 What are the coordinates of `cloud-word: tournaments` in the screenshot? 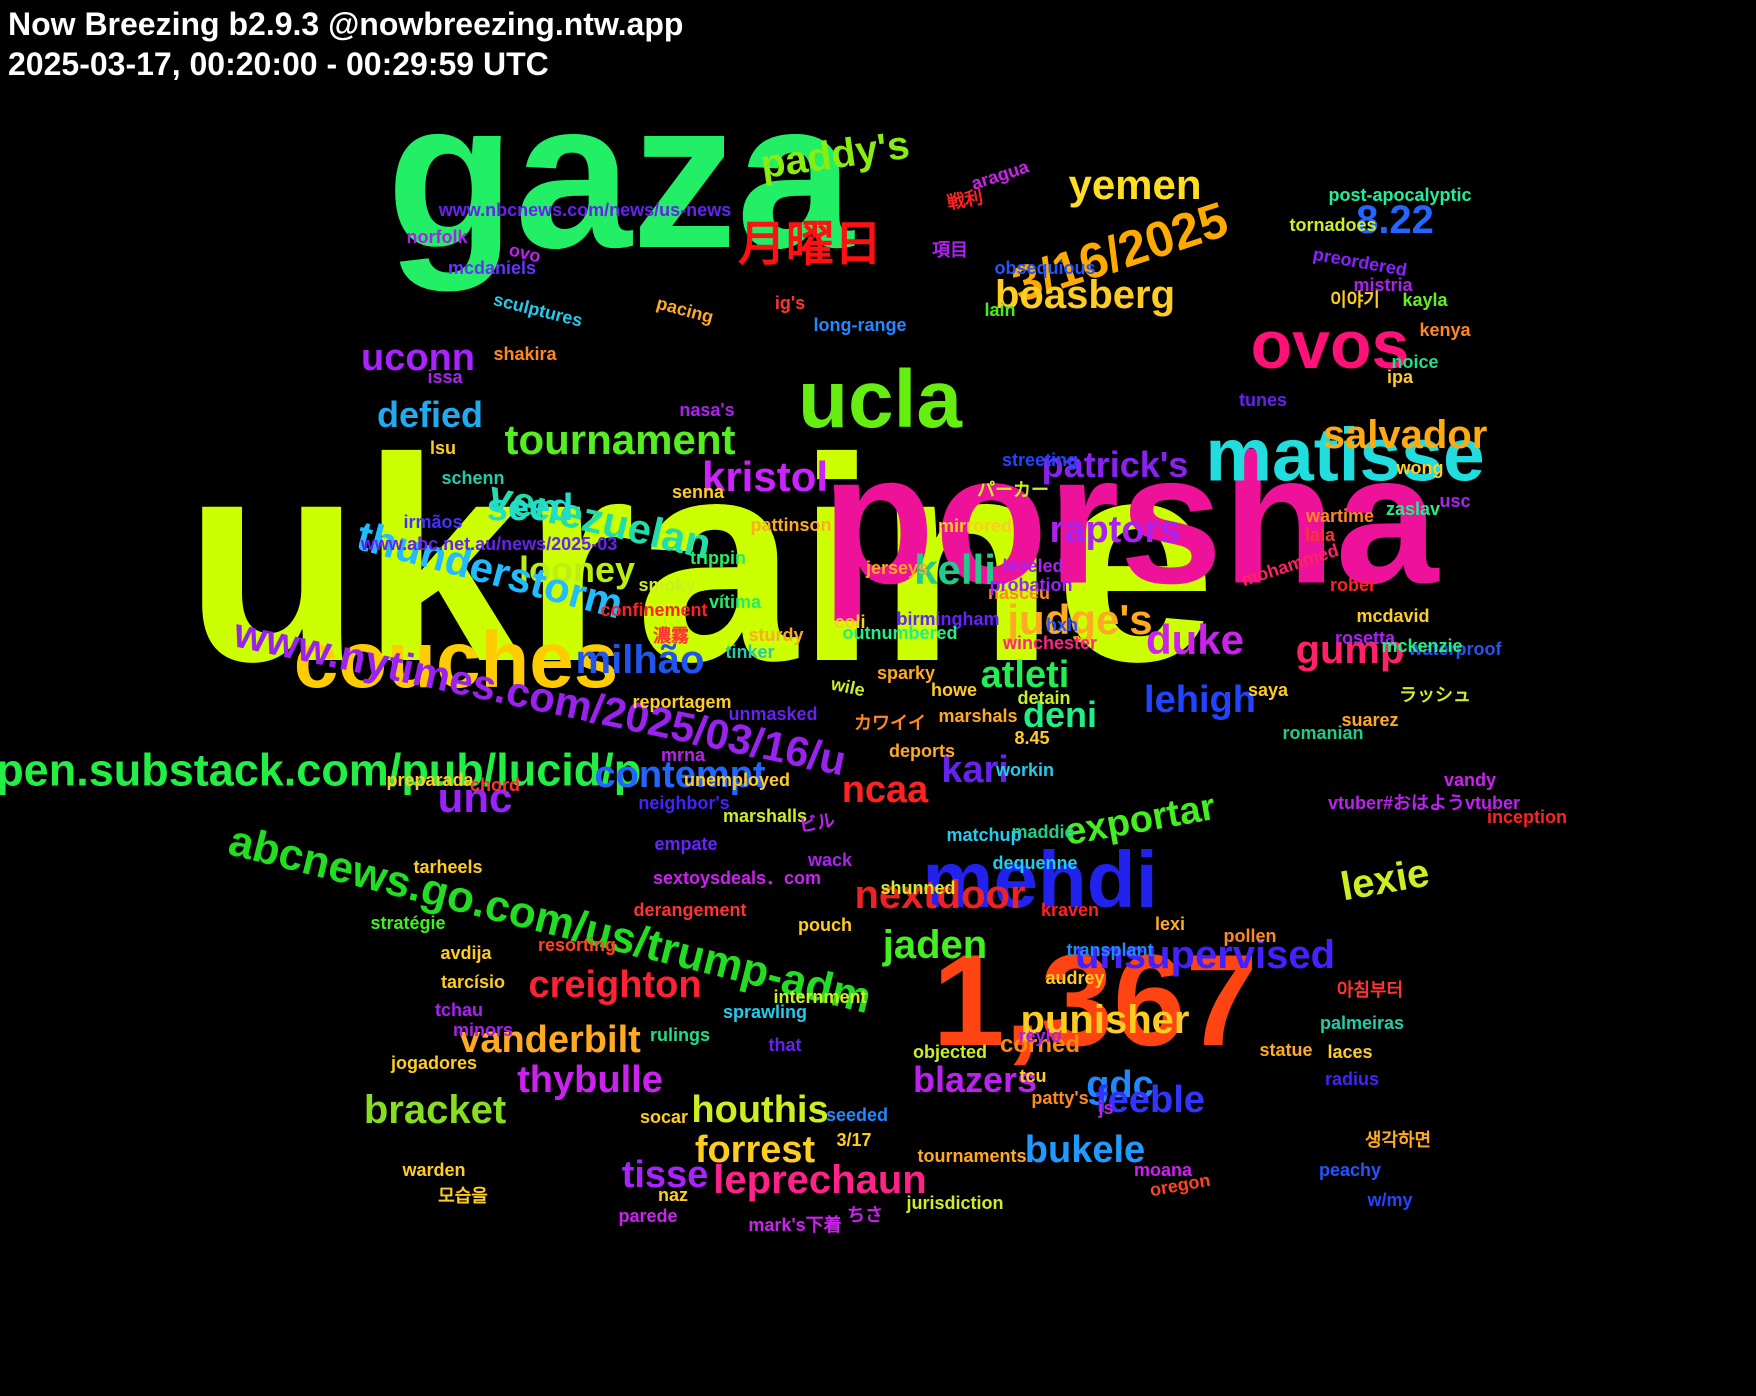 It's located at (972, 1156).